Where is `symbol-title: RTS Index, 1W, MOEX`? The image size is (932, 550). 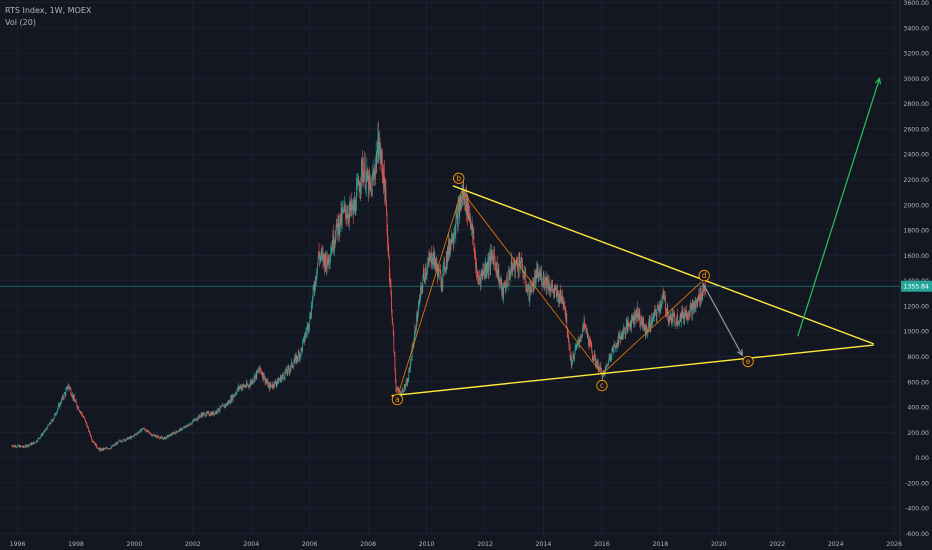 symbol-title: RTS Index, 1W, MOEX is located at coordinates (48, 10).